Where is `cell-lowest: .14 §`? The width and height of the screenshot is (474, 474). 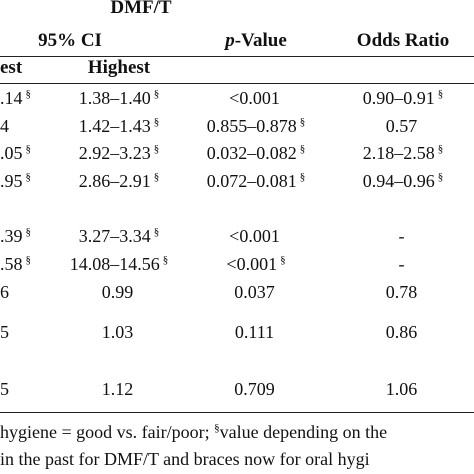
cell-lowest: .14 § is located at coordinates (15, 98).